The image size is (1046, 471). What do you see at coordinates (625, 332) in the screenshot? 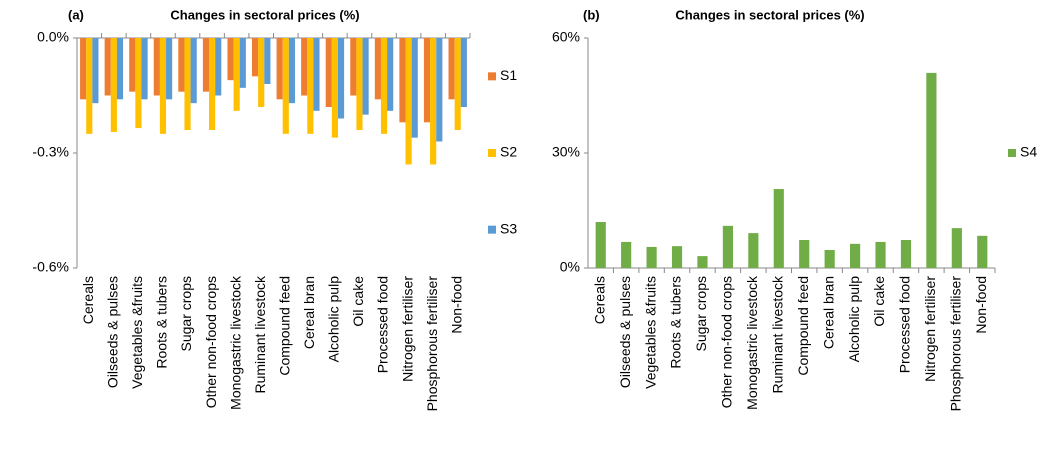
I see `x-tick-label: Oilseeds & pulses` at bounding box center [625, 332].